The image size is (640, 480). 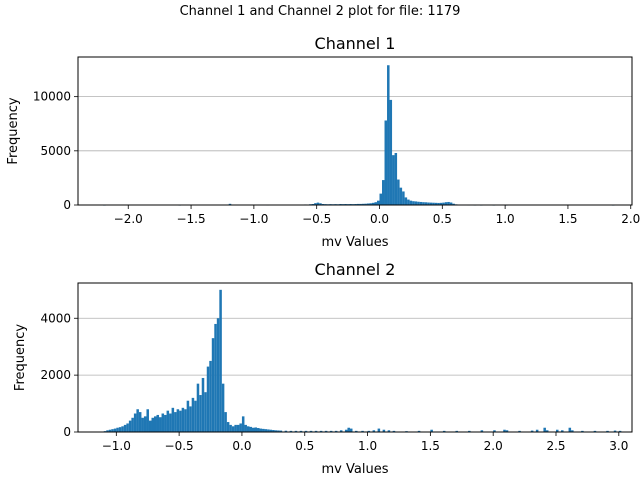 I want to click on channel-1-x-tick-label-4: 0.0, so click(x=379, y=219).